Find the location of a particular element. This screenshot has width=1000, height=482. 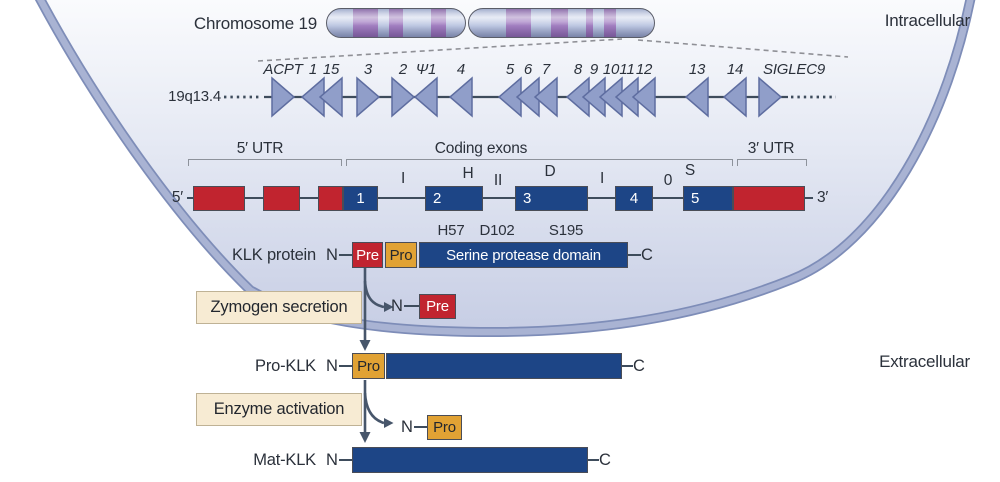

gene-label-10: 10 is located at coordinates (611, 69).